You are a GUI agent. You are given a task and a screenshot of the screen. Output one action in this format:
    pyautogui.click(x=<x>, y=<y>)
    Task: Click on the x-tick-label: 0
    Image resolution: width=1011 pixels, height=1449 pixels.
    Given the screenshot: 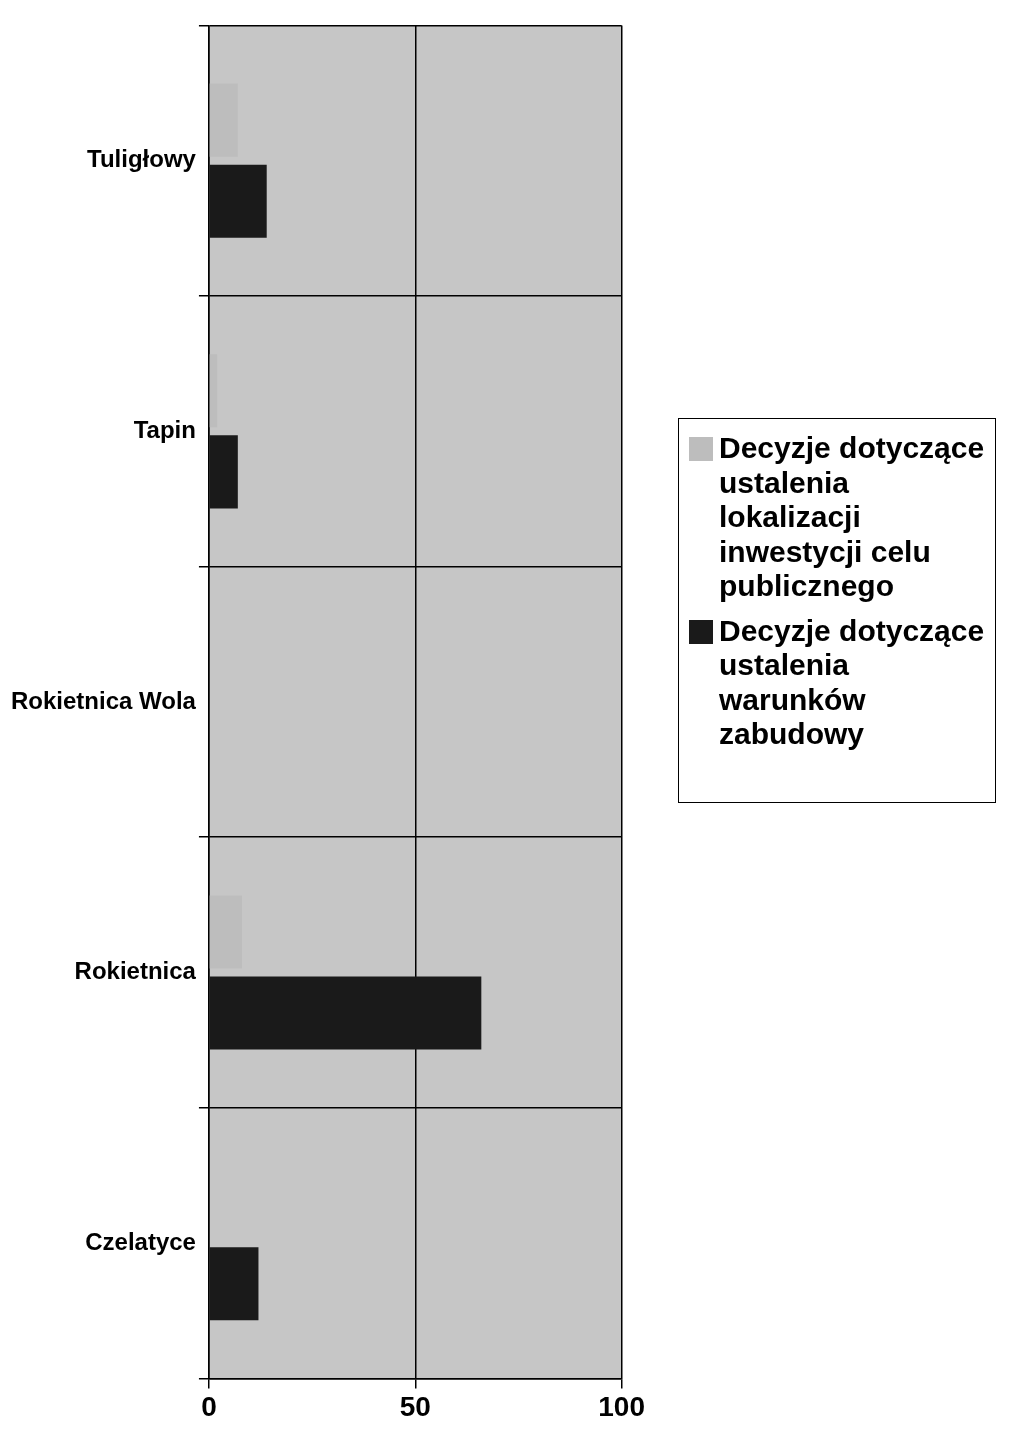 What is the action you would take?
    pyautogui.click(x=209, y=1406)
    